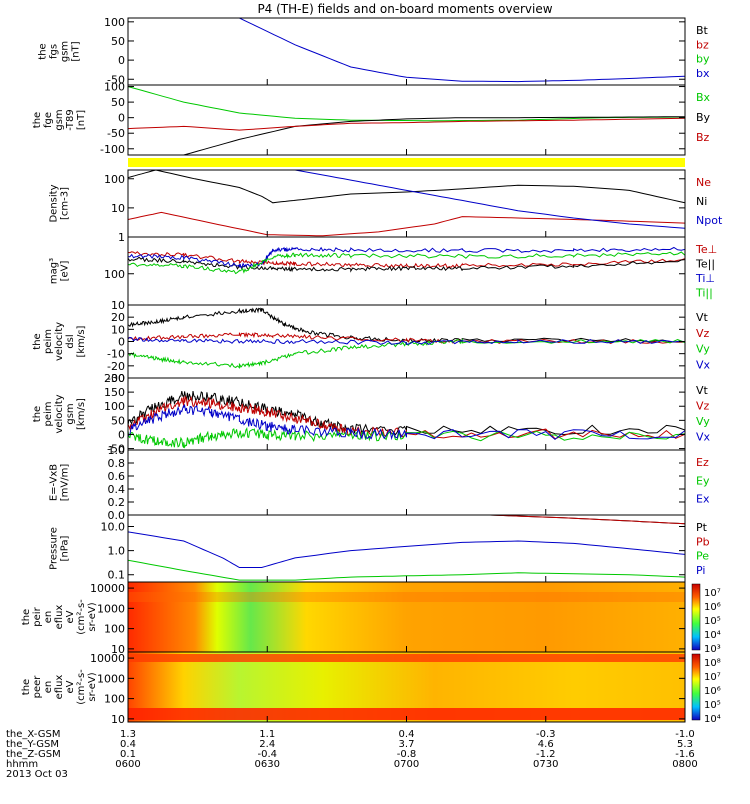 The height and width of the screenshot is (804, 750). Describe the element at coordinates (59, 413) in the screenshot. I see `y-axis-label: velocity` at that location.